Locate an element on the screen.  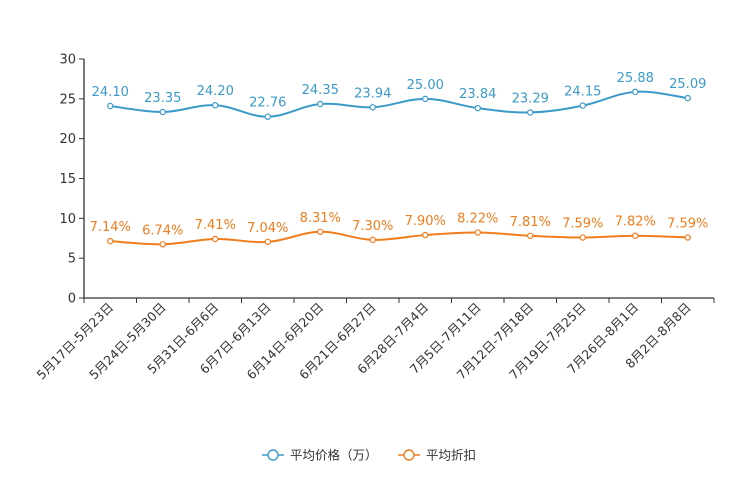
data-label: 25.00 is located at coordinates (425, 85).